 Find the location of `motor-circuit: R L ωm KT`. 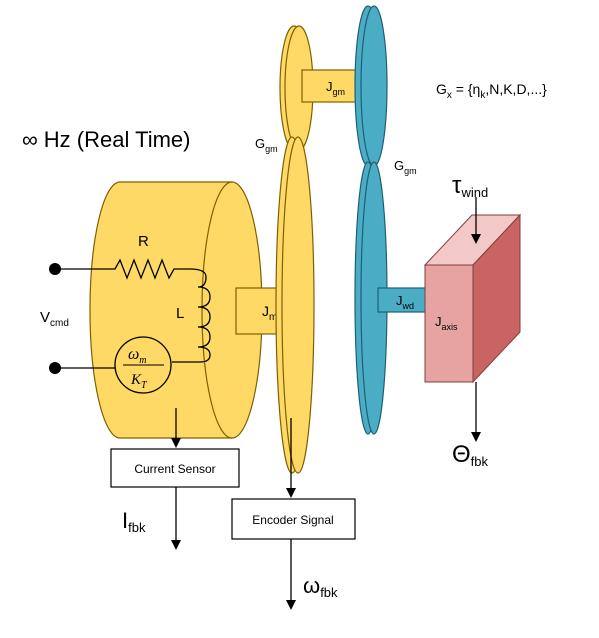

motor-circuit: R L ωm KT is located at coordinates (130, 313).